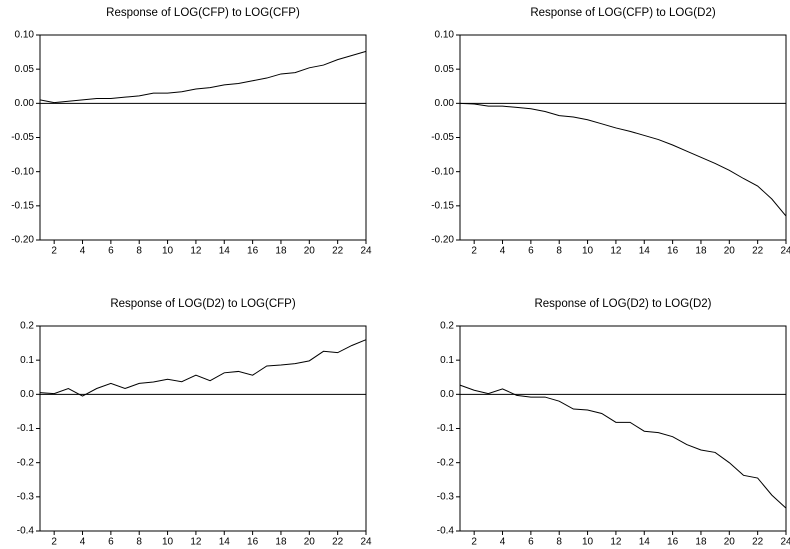  I want to click on chart-title: Response of LOG(D2) to LOG(D2), so click(622, 304).